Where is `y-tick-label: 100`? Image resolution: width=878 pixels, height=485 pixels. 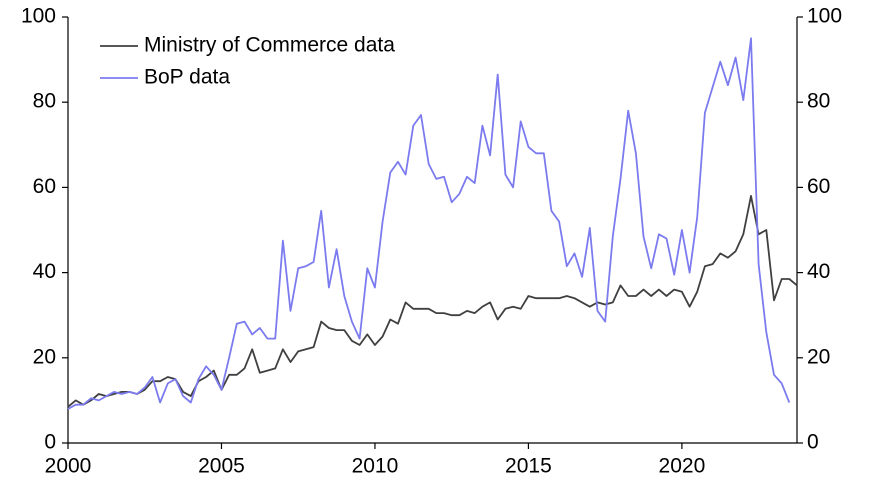 y-tick-label: 100 is located at coordinates (38, 16).